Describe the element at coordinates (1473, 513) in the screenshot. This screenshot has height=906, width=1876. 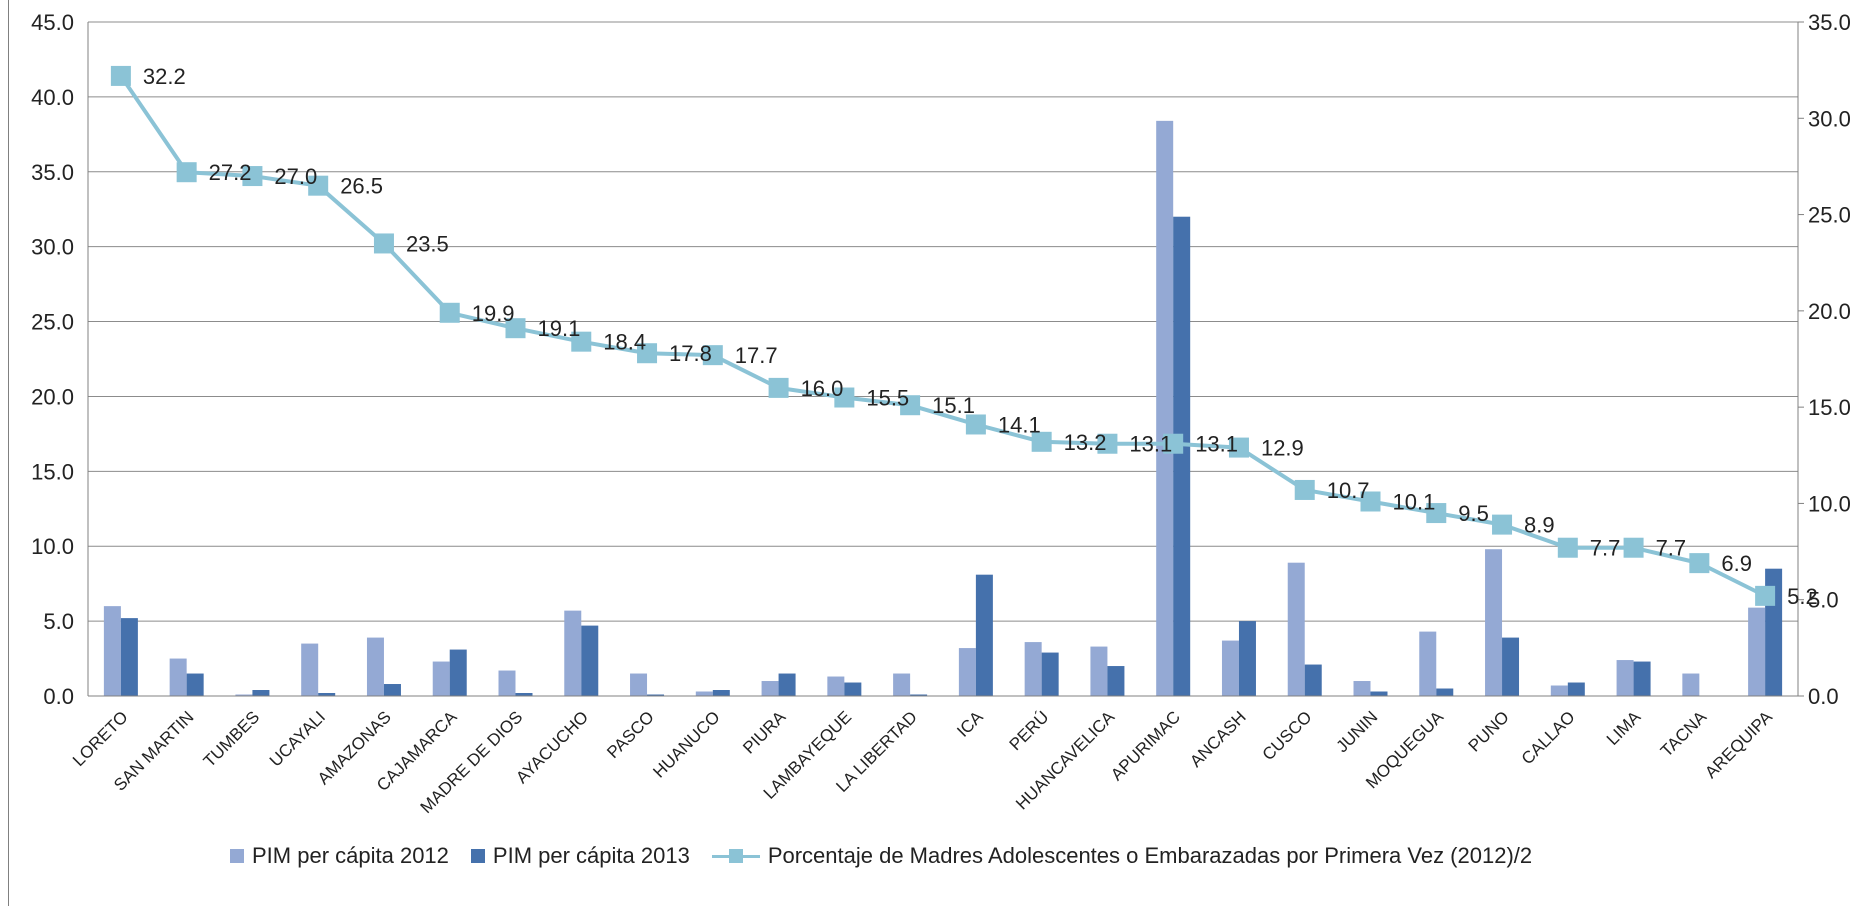
I see `line-data-label: 9.5` at that location.